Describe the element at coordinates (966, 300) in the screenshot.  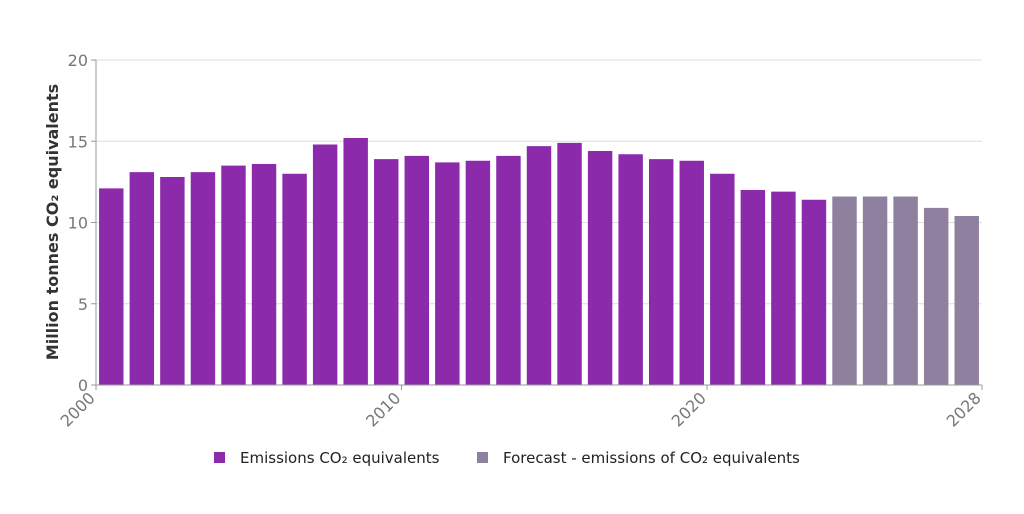
I see `forecast-bar-2028` at that location.